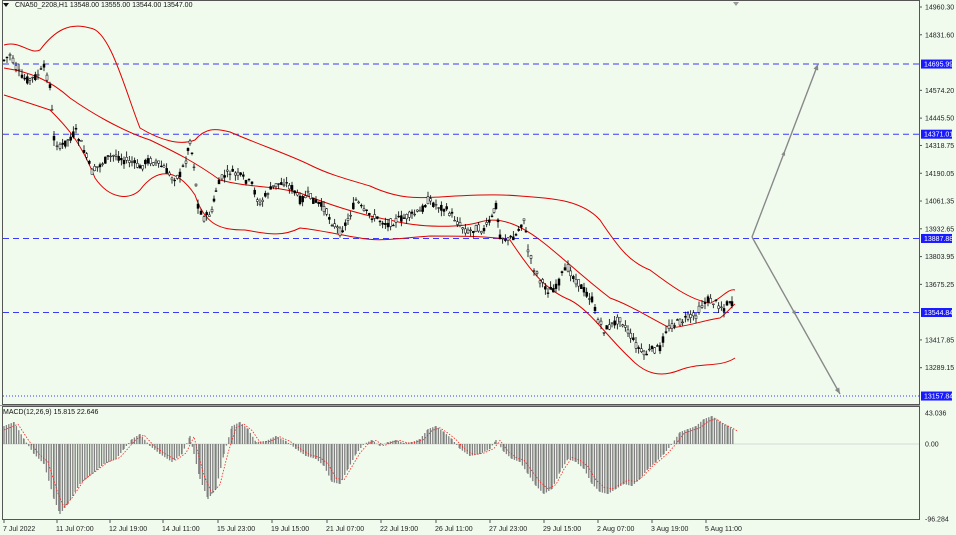  I want to click on time-tick-label: 26 Jul 11:00, so click(454, 529).